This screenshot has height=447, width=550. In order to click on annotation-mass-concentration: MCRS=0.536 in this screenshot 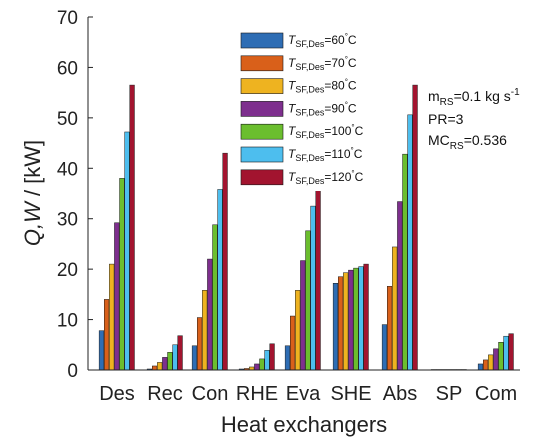, I will do `click(467, 142)`.